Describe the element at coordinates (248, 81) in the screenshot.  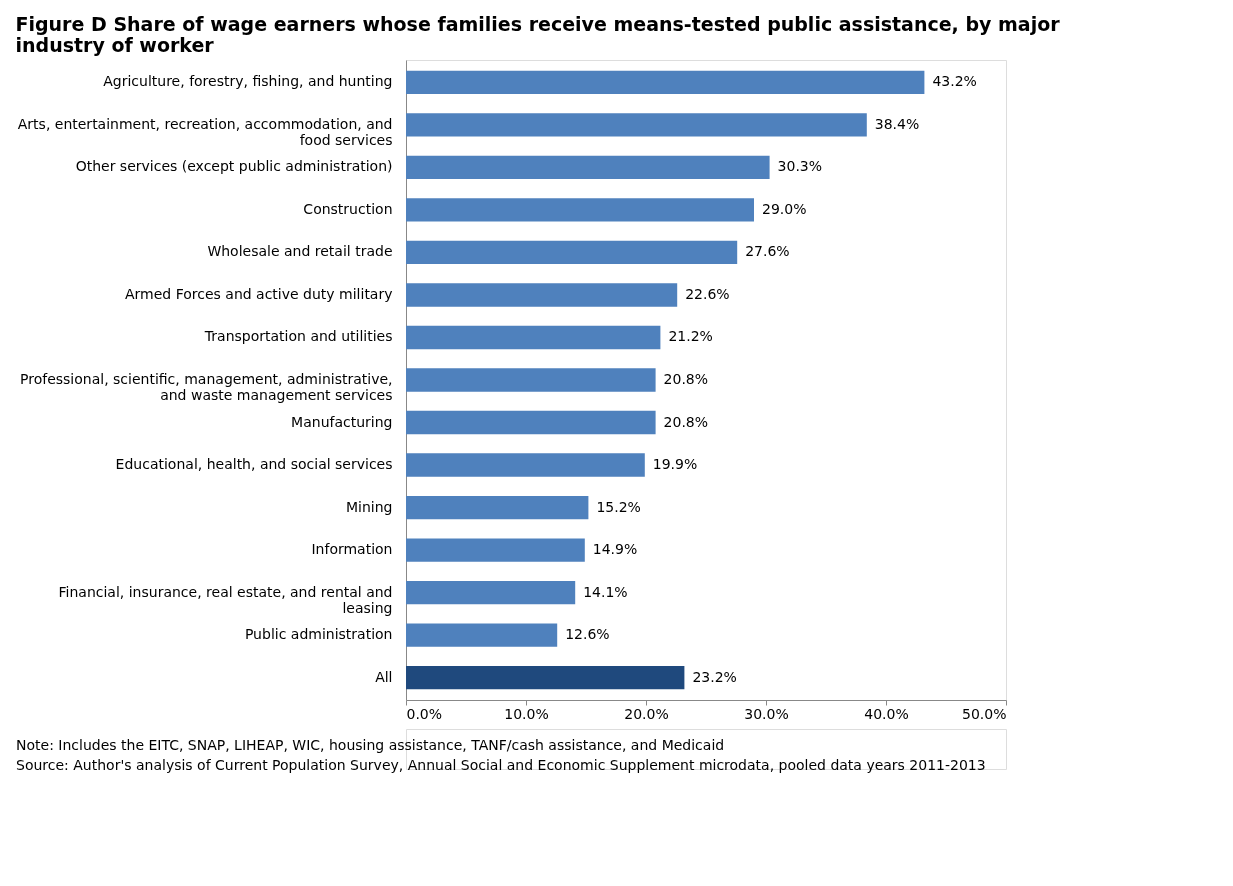
I see `y-tick-label: Agriculture, forestry, fishing, and hunting` at that location.